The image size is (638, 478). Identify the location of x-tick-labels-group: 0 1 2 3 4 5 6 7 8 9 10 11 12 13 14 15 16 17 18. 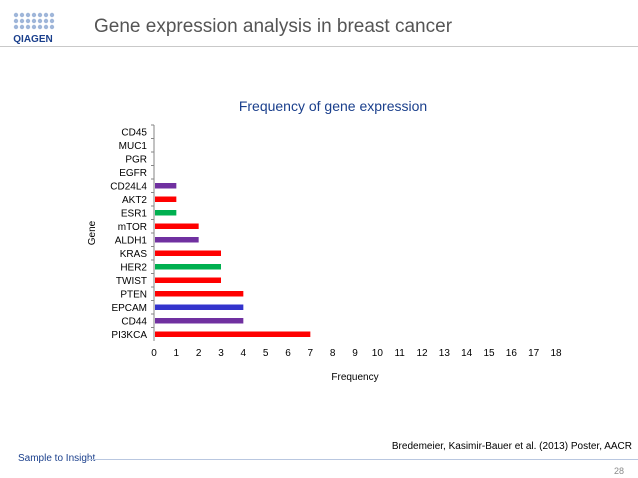
(356, 353).